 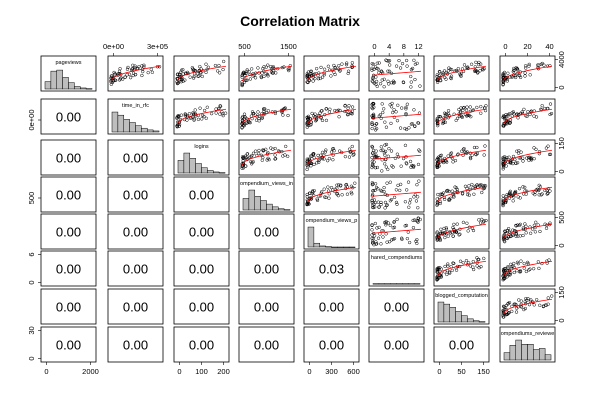 I want to click on panel-r8-c8: ompendiums_reviewe, so click(x=527, y=344).